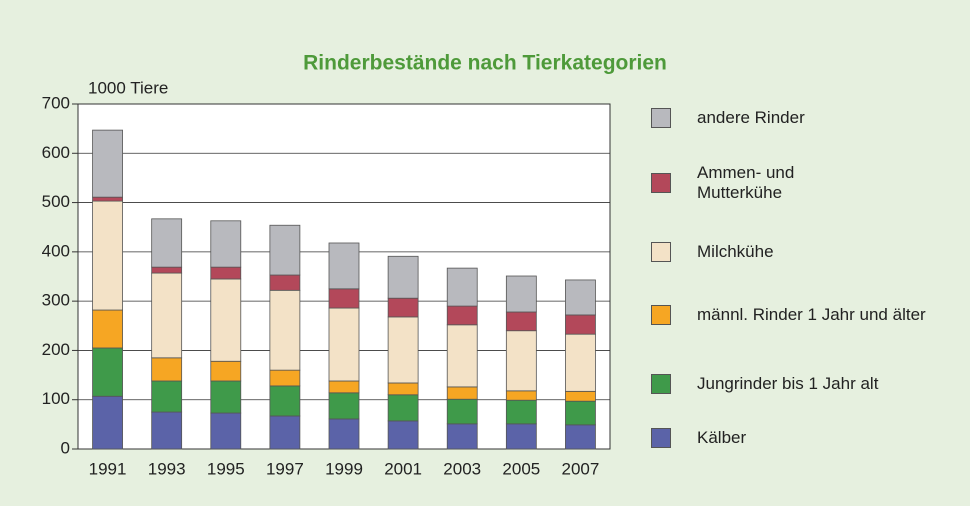 Image resolution: width=970 pixels, height=506 pixels. What do you see at coordinates (403, 468) in the screenshot?
I see `x-tick-label: 2001` at bounding box center [403, 468].